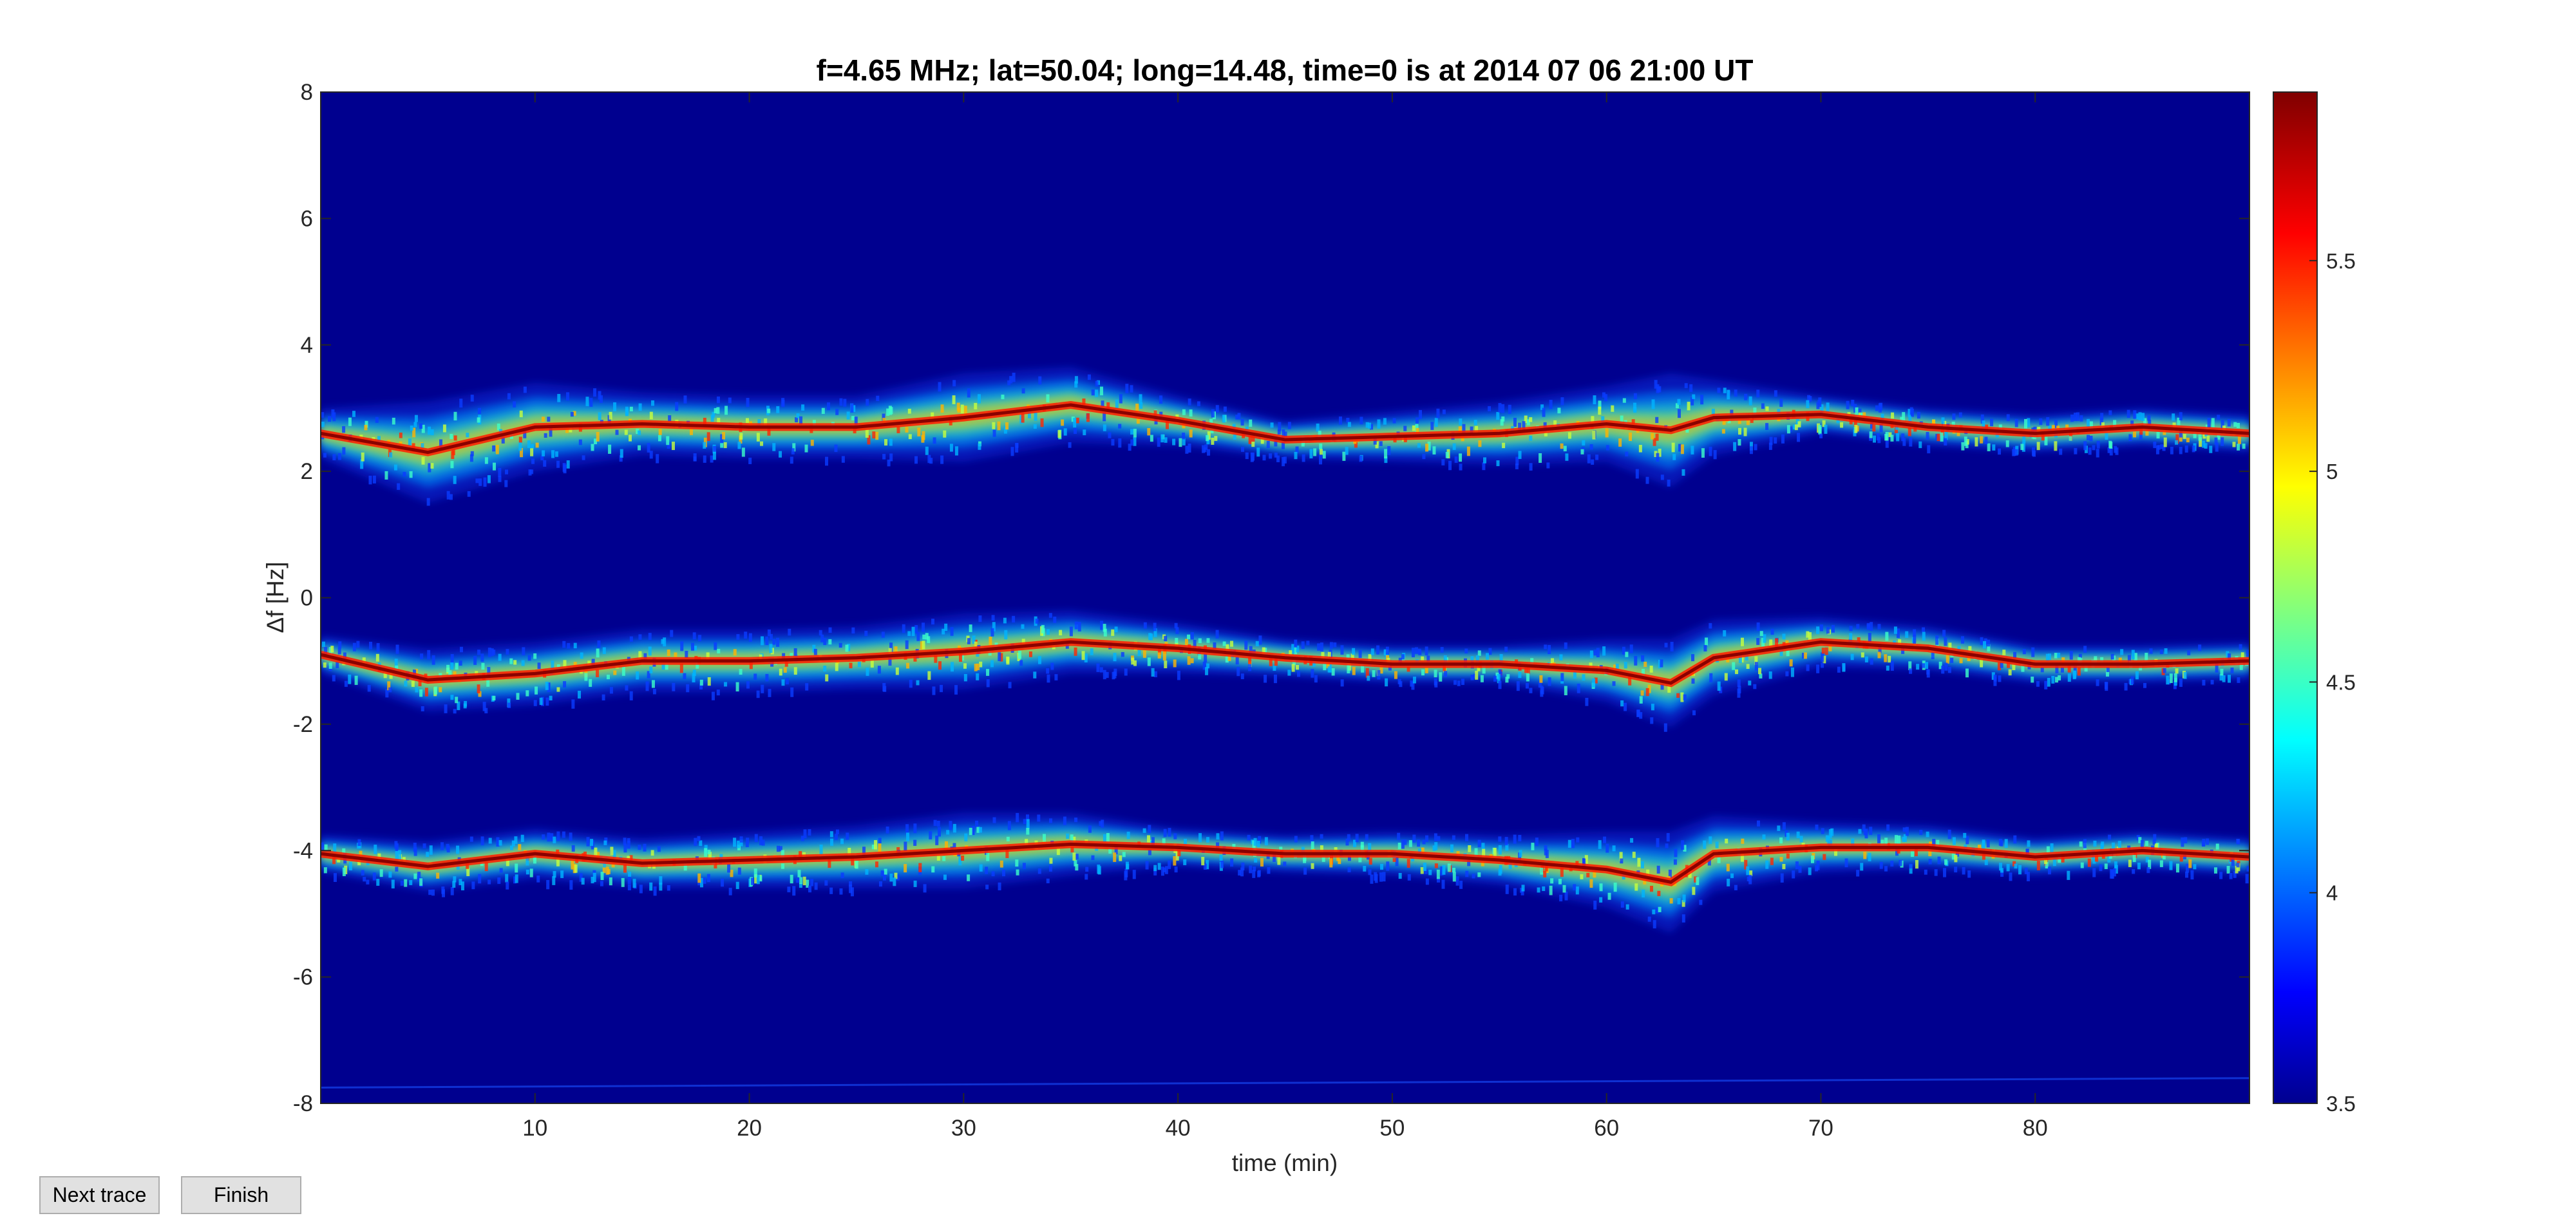  I want to click on finish-button: Finish, so click(241, 1195).